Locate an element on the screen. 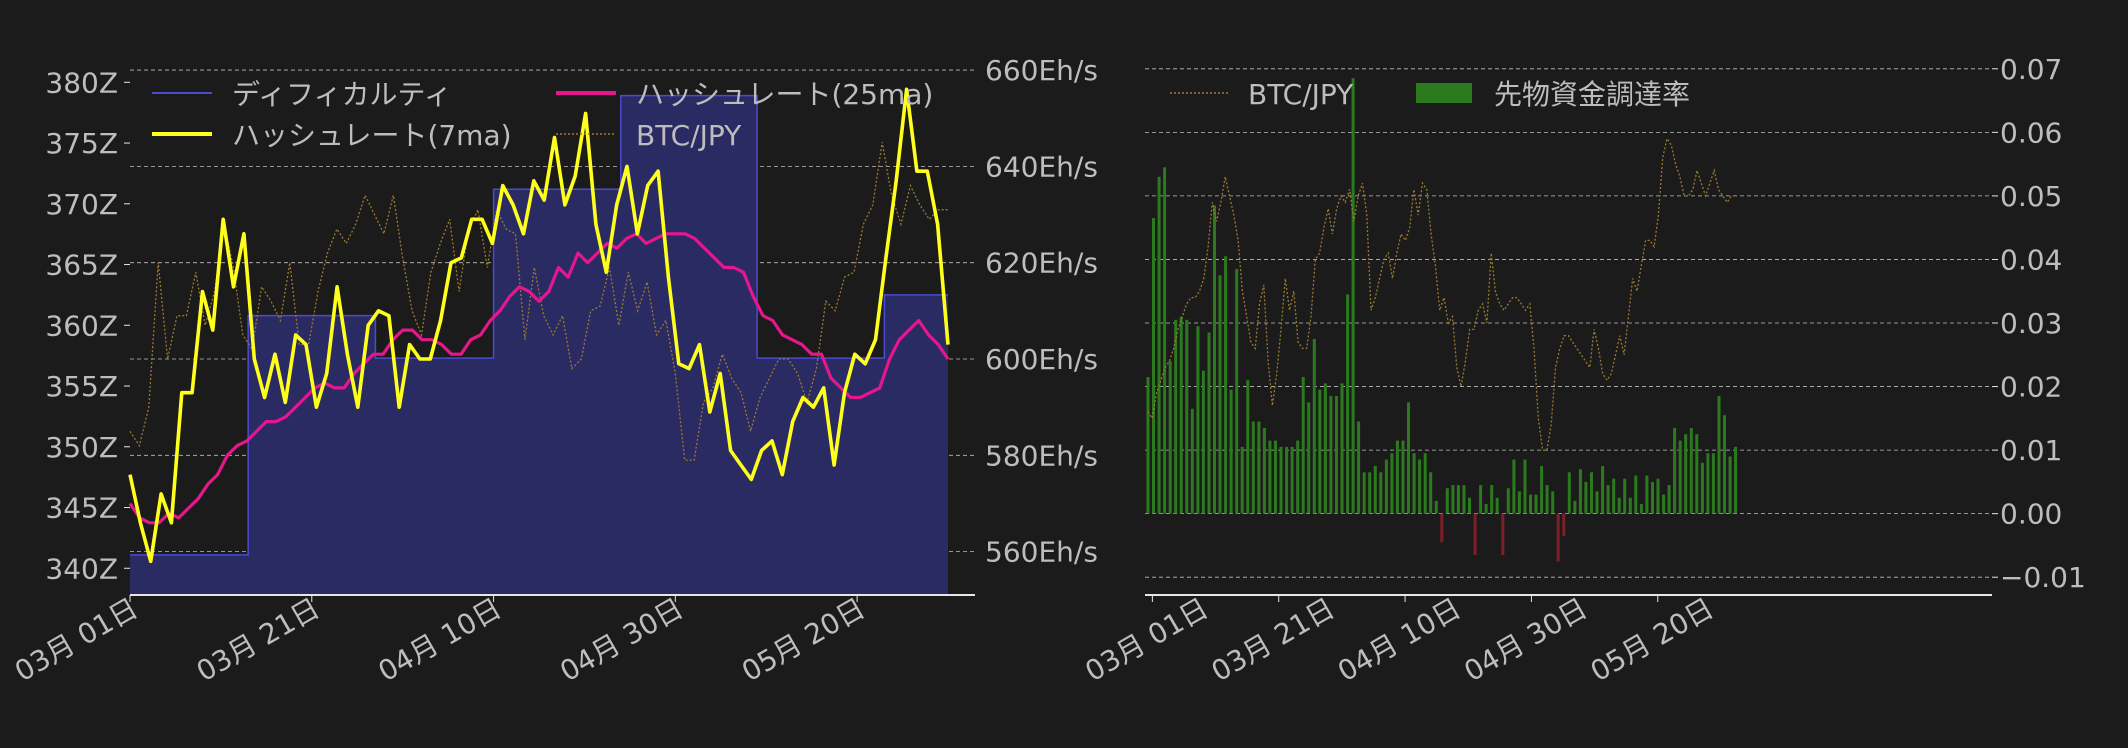 This screenshot has height=748, width=2128. left-y-tick-label: 340Z is located at coordinates (81, 568).